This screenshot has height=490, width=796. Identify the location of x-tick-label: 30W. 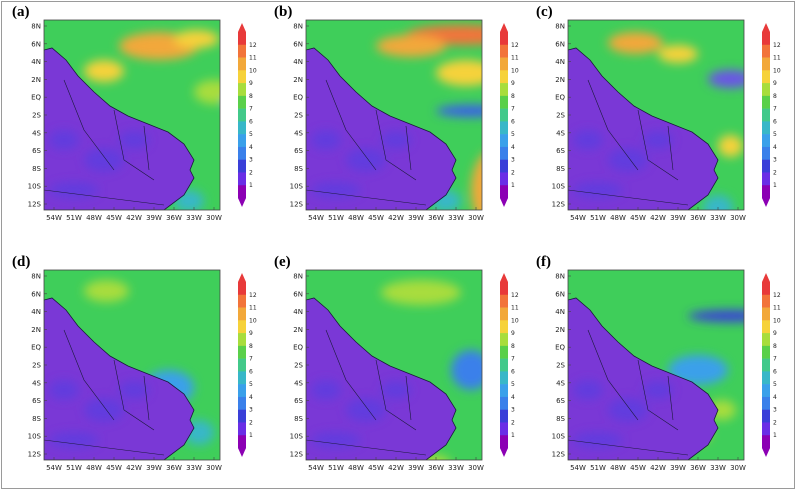
(476, 468).